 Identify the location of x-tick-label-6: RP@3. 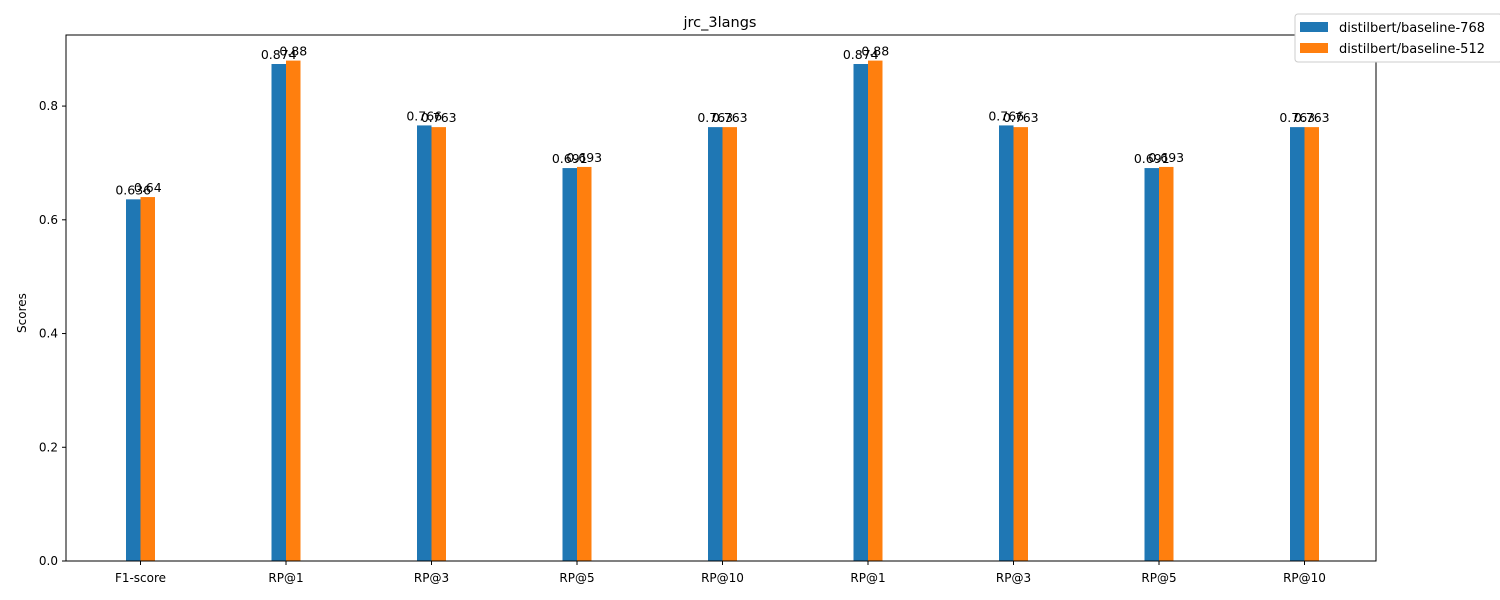
(1013, 578).